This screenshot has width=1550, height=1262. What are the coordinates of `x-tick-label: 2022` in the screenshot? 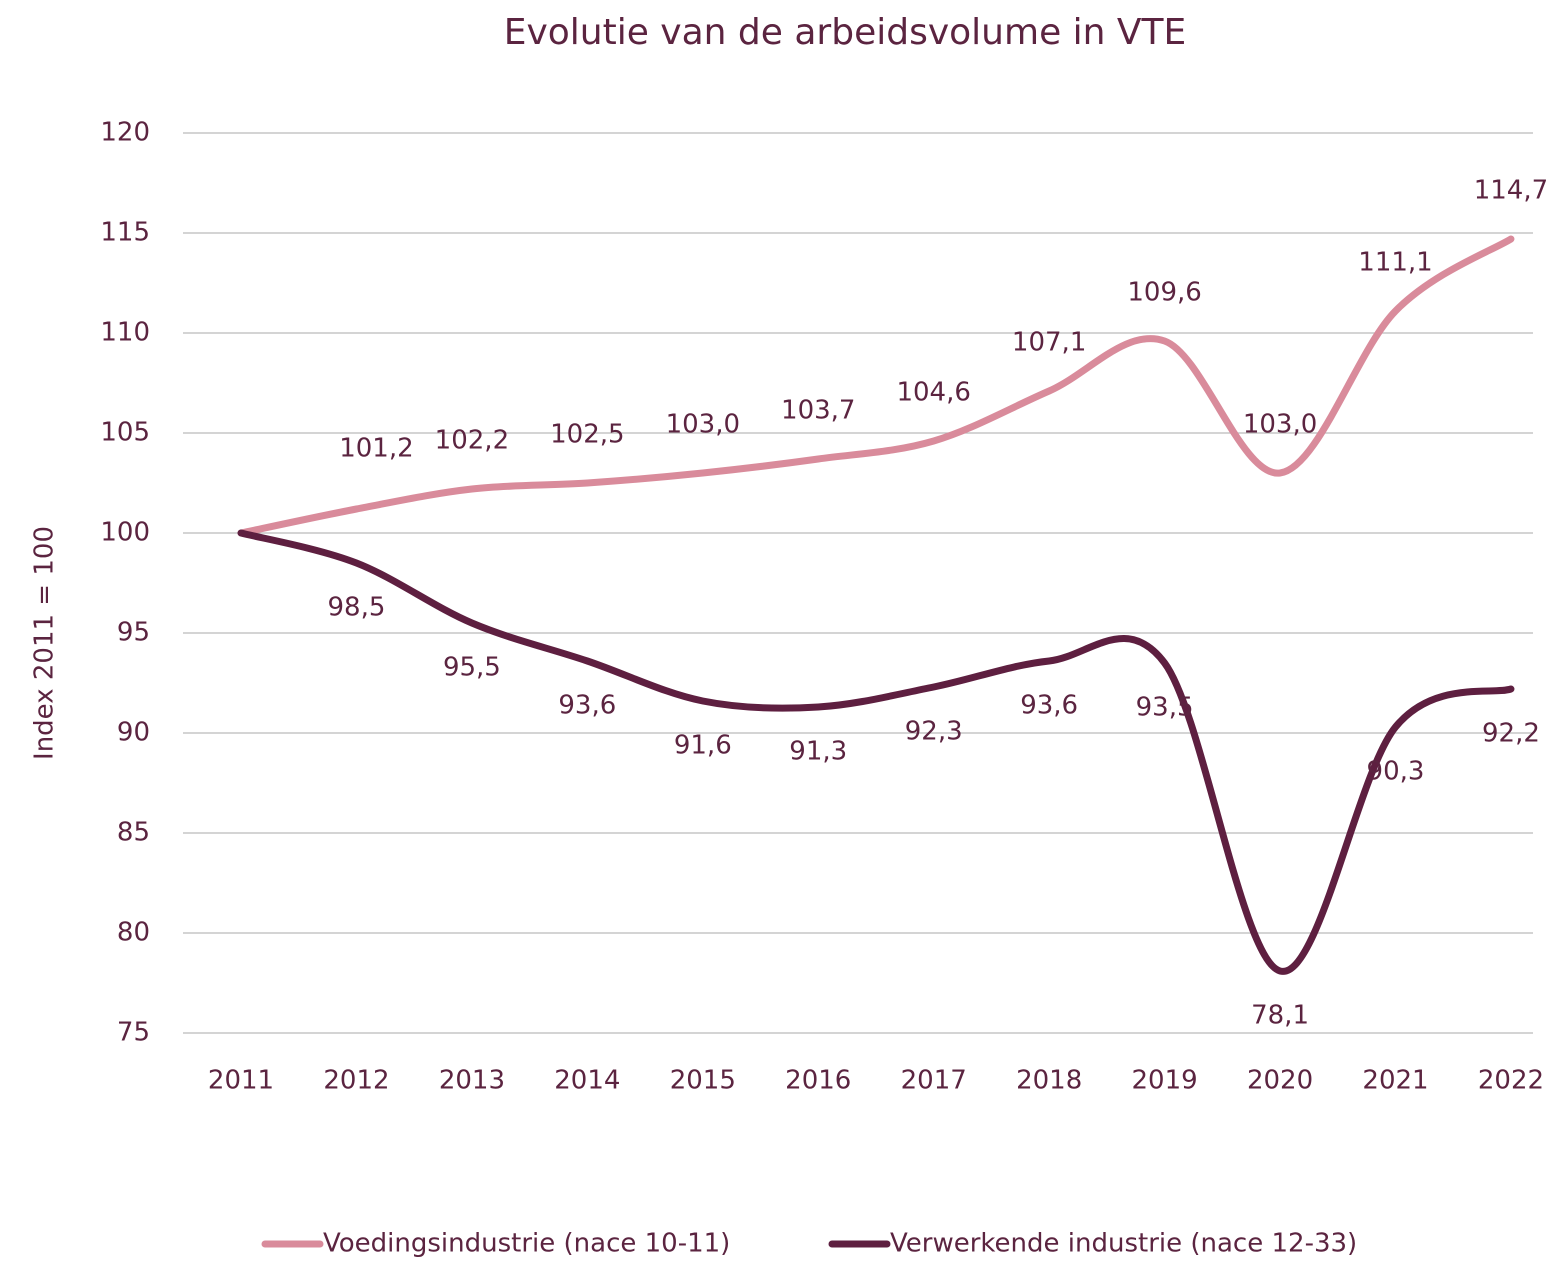 It's located at (1511, 1081).